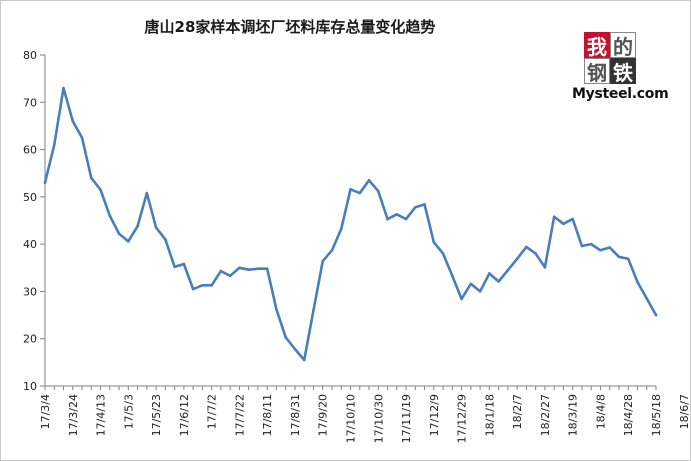 Image resolution: width=691 pixels, height=461 pixels. What do you see at coordinates (30, 55) in the screenshot?
I see `y-tick-label: 80` at bounding box center [30, 55].